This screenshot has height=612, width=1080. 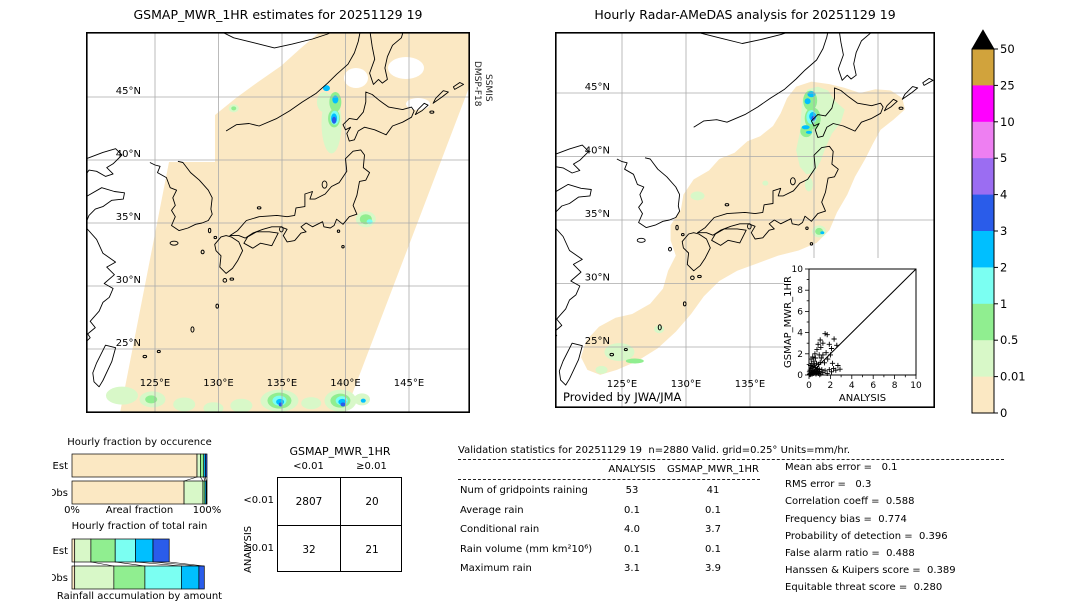 I want to click on scatter-y-label: GSMAP_MWR_1HR, so click(x=788, y=322).